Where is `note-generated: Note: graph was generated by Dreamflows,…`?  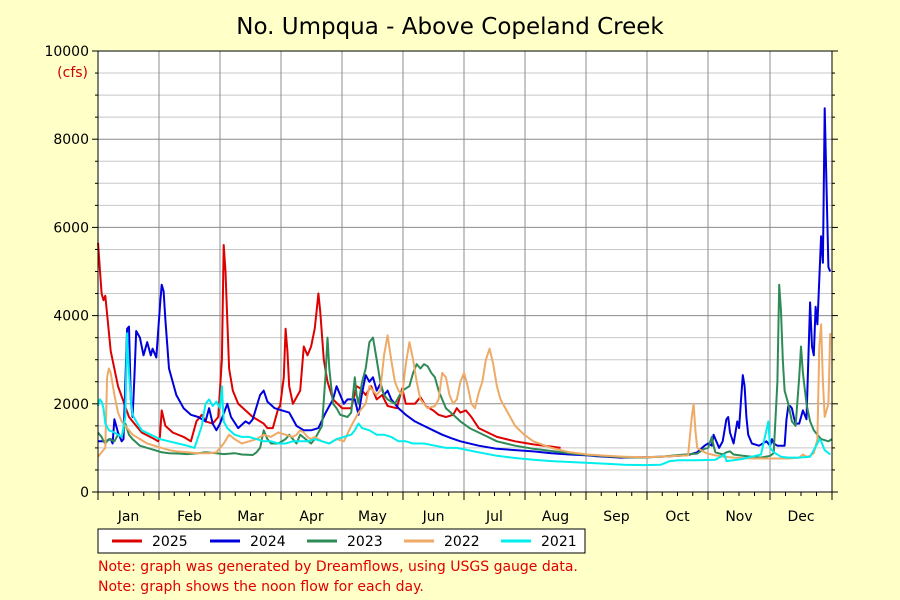
note-generated: Note: graph was generated by Dreamflows,… is located at coordinates (338, 567).